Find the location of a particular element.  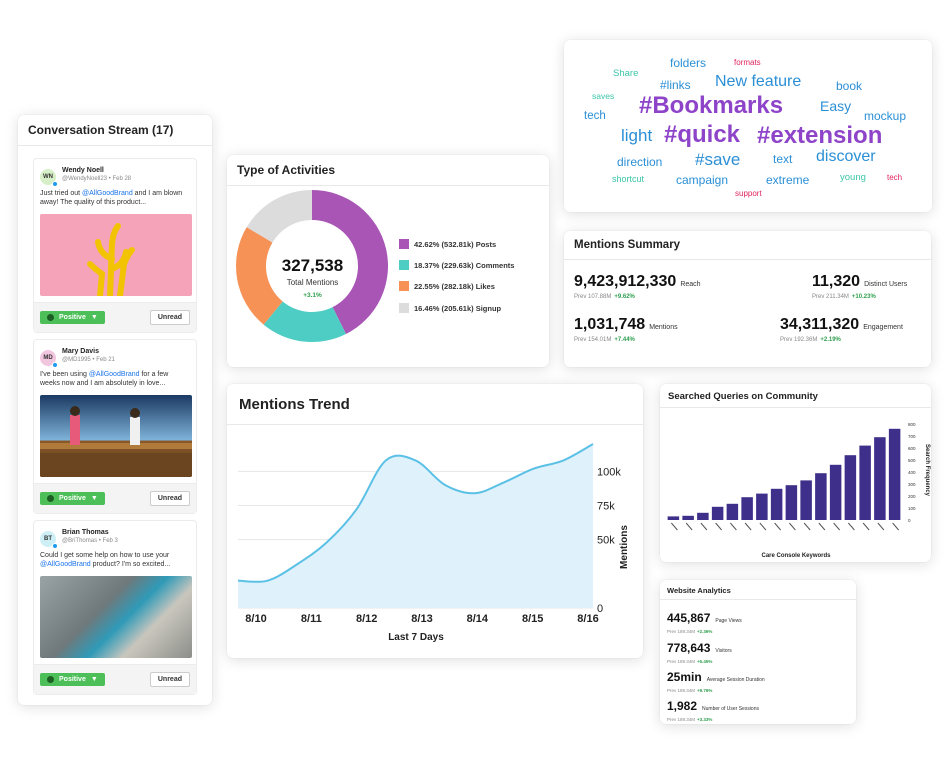

word-cloud-term: text is located at coordinates (783, 159).